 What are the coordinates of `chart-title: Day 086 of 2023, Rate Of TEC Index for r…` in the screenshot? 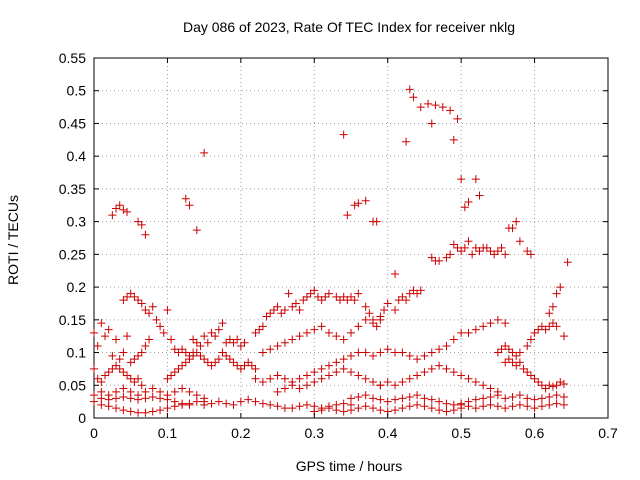 It's located at (349, 27).